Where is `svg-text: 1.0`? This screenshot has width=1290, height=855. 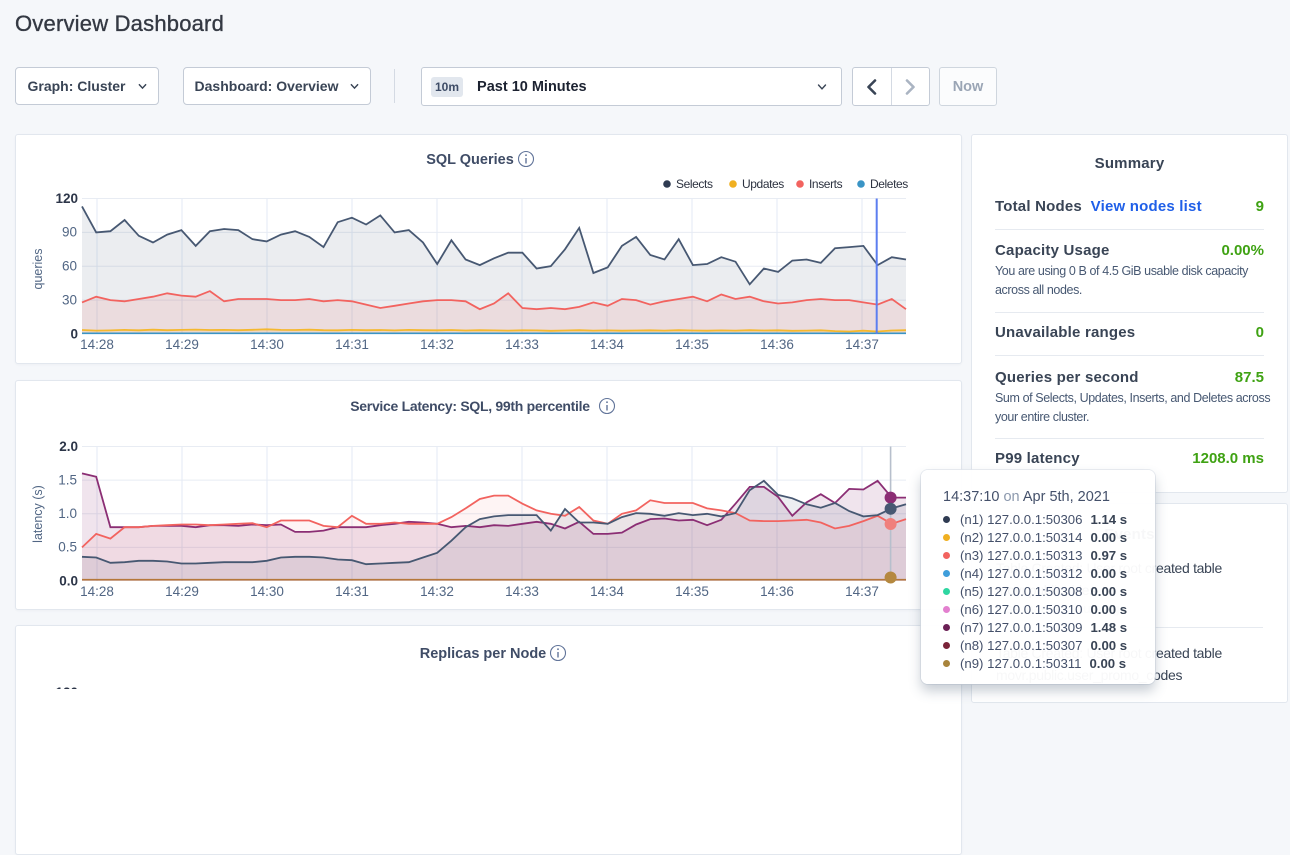
svg-text: 1.0 is located at coordinates (67, 513).